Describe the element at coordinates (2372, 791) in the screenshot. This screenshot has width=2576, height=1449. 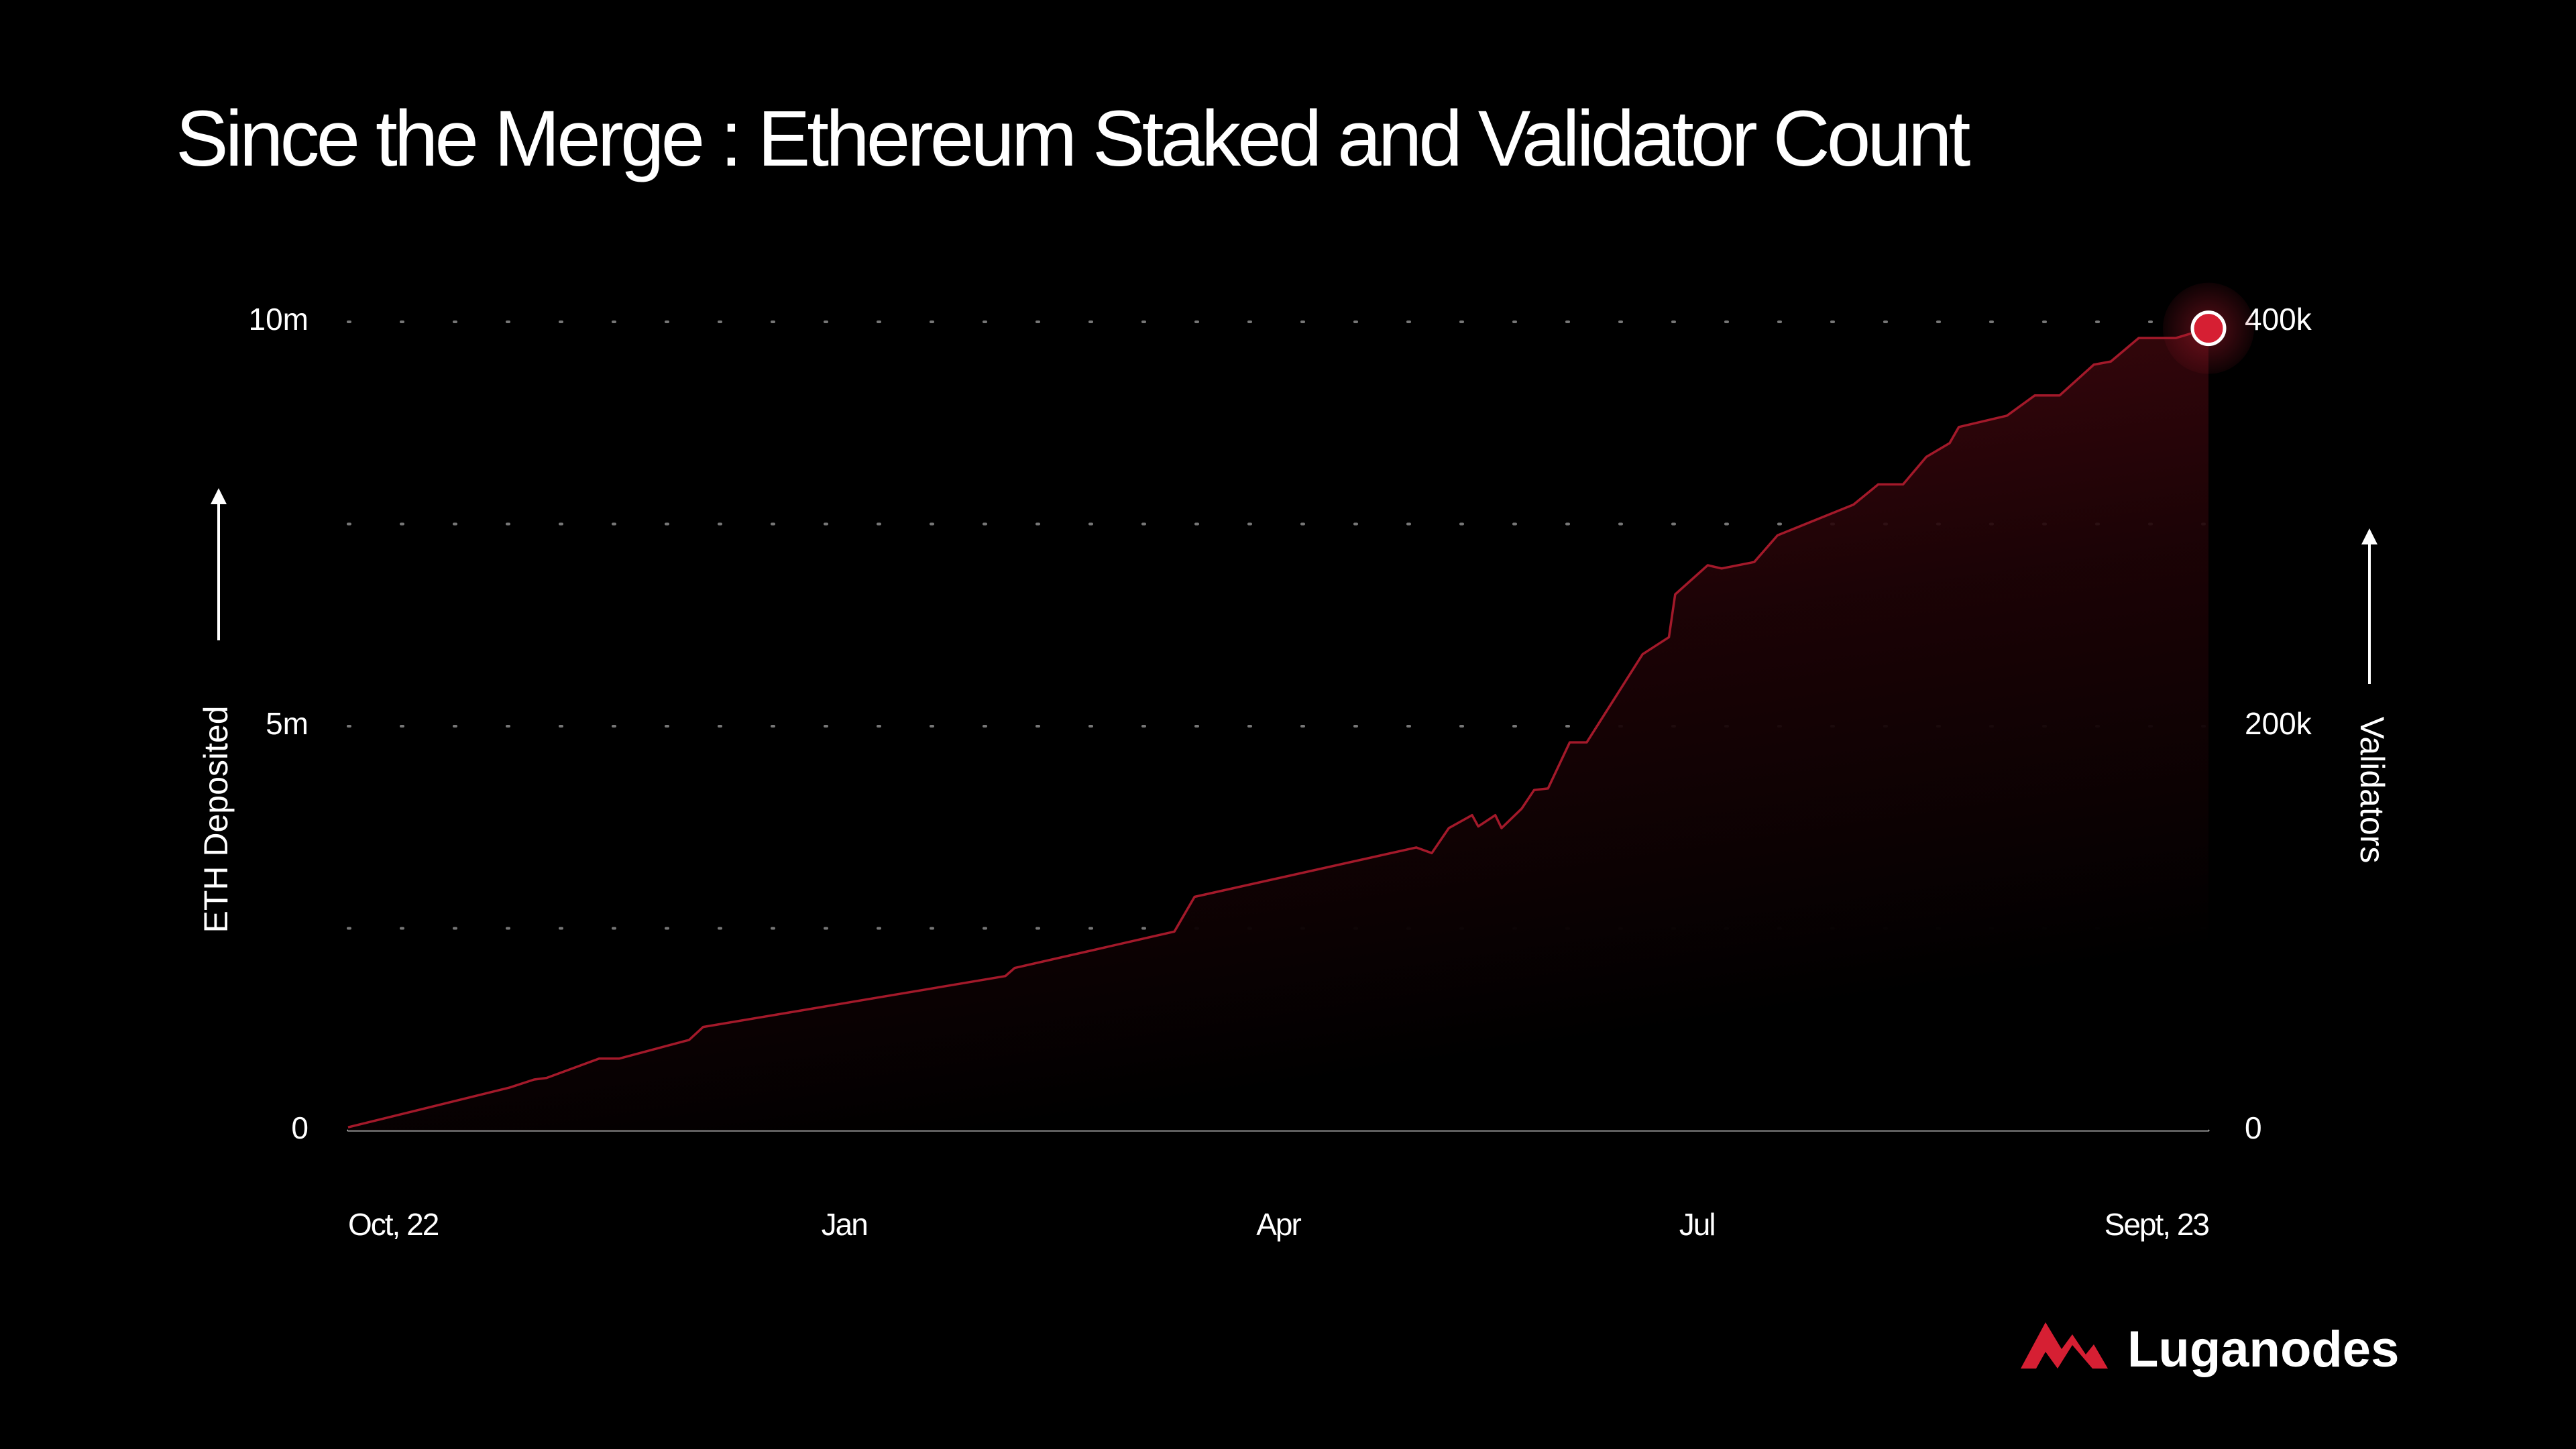
I see `y2-axis-title: Validators` at that location.